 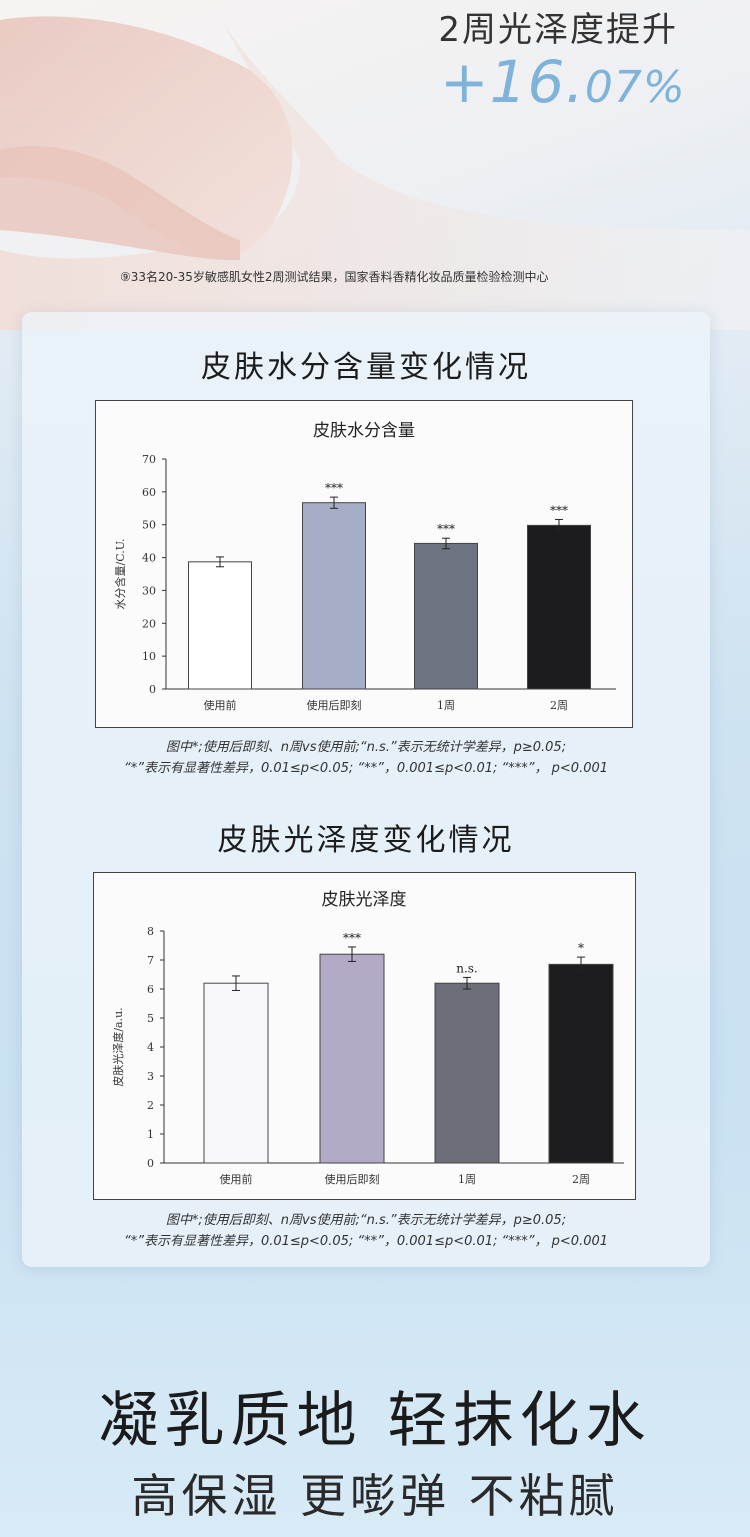 I want to click on chart-title: 皮肤光泽度, so click(x=364, y=900).